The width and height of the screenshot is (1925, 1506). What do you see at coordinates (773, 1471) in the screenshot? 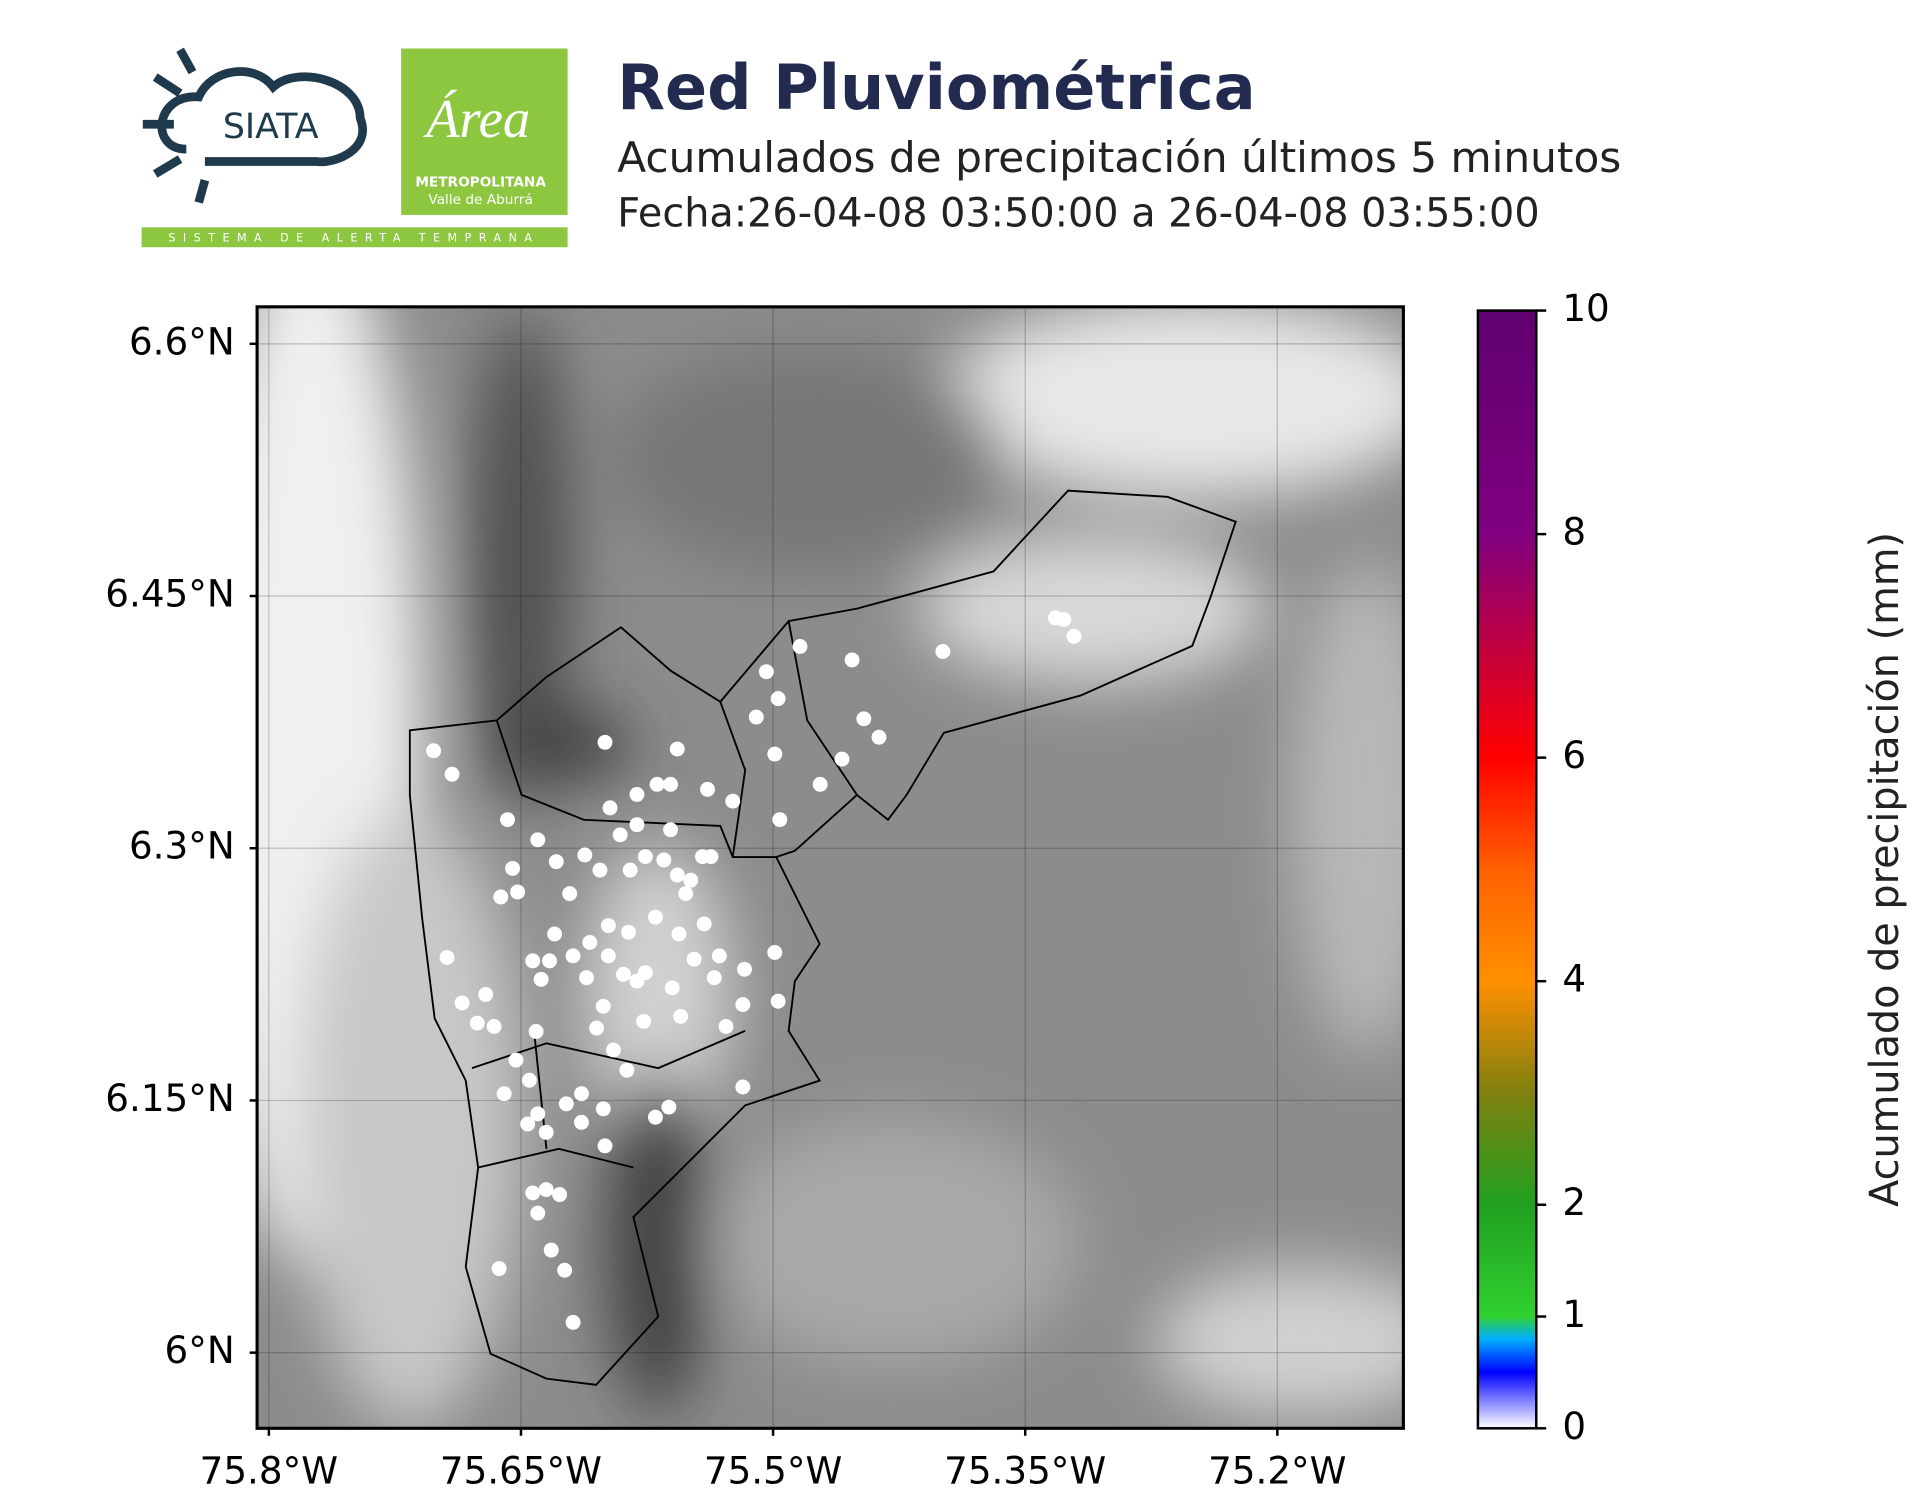
I see `x-tick-label: 75.5°W` at bounding box center [773, 1471].